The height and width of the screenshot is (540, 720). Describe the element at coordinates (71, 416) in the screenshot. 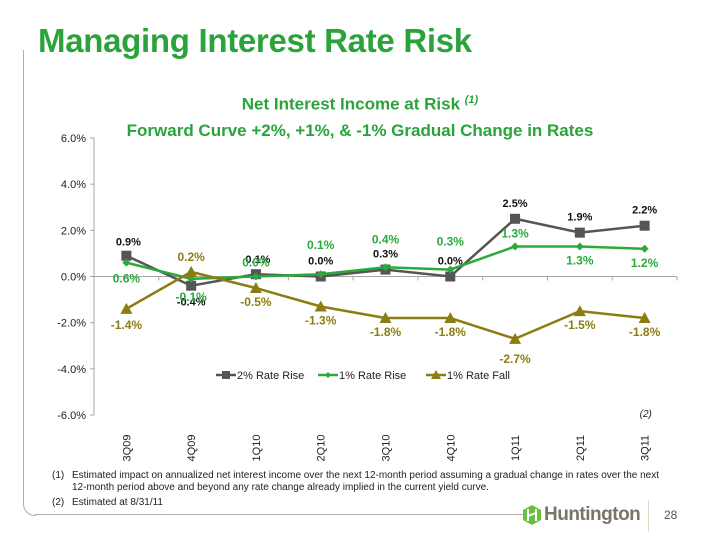

I see `y-tick-label: -6.0%` at that location.